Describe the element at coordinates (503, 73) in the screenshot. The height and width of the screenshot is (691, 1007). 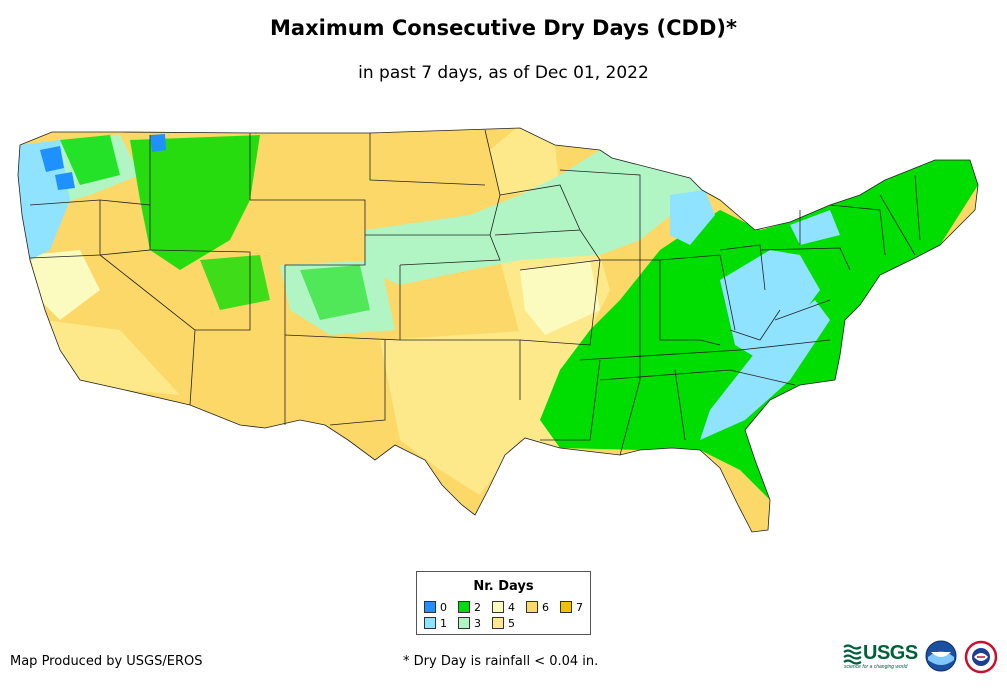
I see `map-subtitle: in past 7 days, as of Dec 01, 2022` at that location.